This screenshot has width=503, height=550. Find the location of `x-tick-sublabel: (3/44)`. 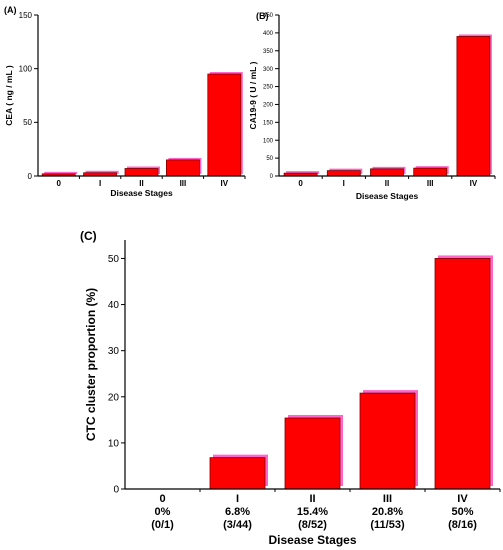

x-tick-sublabel: (3/44) is located at coordinates (237, 525).